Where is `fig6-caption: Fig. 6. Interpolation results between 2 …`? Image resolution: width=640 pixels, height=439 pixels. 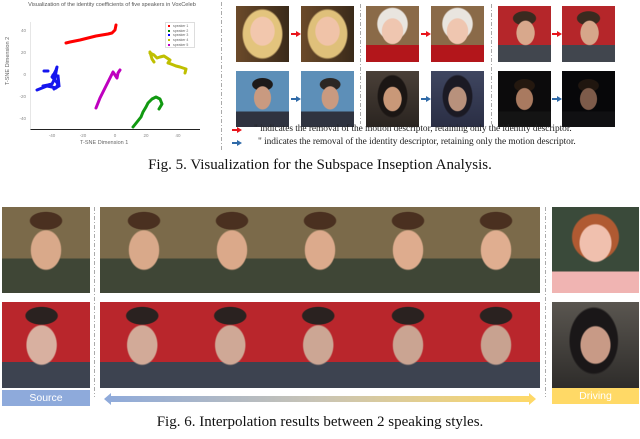 fig6-caption: Fig. 6. Interpolation results between 2 … is located at coordinates (320, 422).